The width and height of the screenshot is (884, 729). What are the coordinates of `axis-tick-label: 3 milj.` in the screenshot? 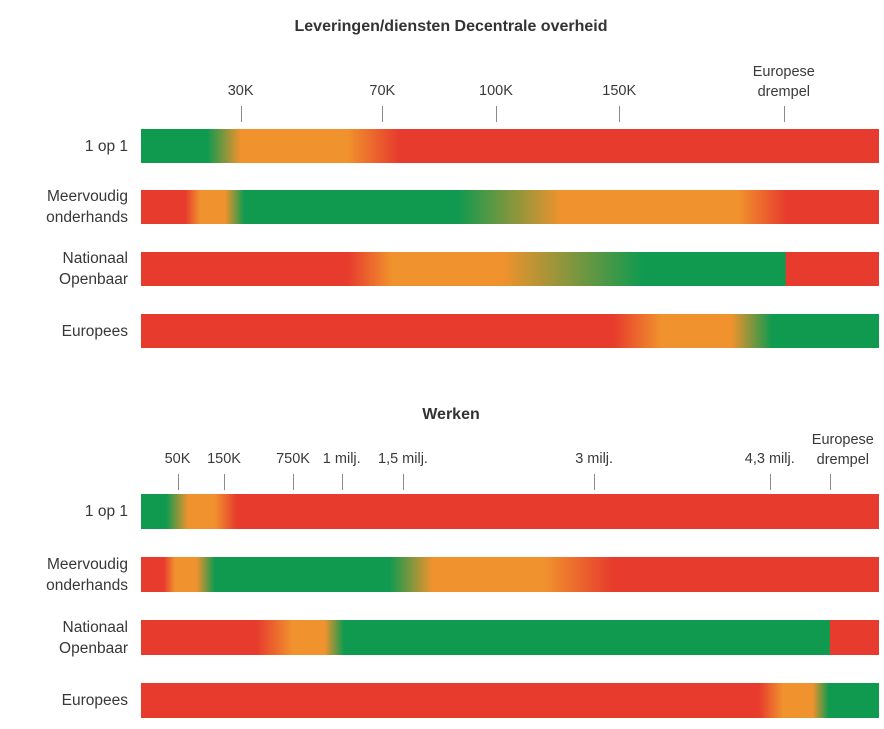 It's located at (594, 459).